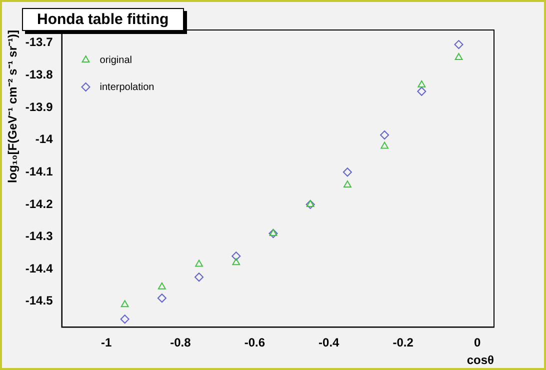 The width and height of the screenshot is (546, 370). What do you see at coordinates (39, 203) in the screenshot?
I see `y-tick-label: -14.2` at bounding box center [39, 203].